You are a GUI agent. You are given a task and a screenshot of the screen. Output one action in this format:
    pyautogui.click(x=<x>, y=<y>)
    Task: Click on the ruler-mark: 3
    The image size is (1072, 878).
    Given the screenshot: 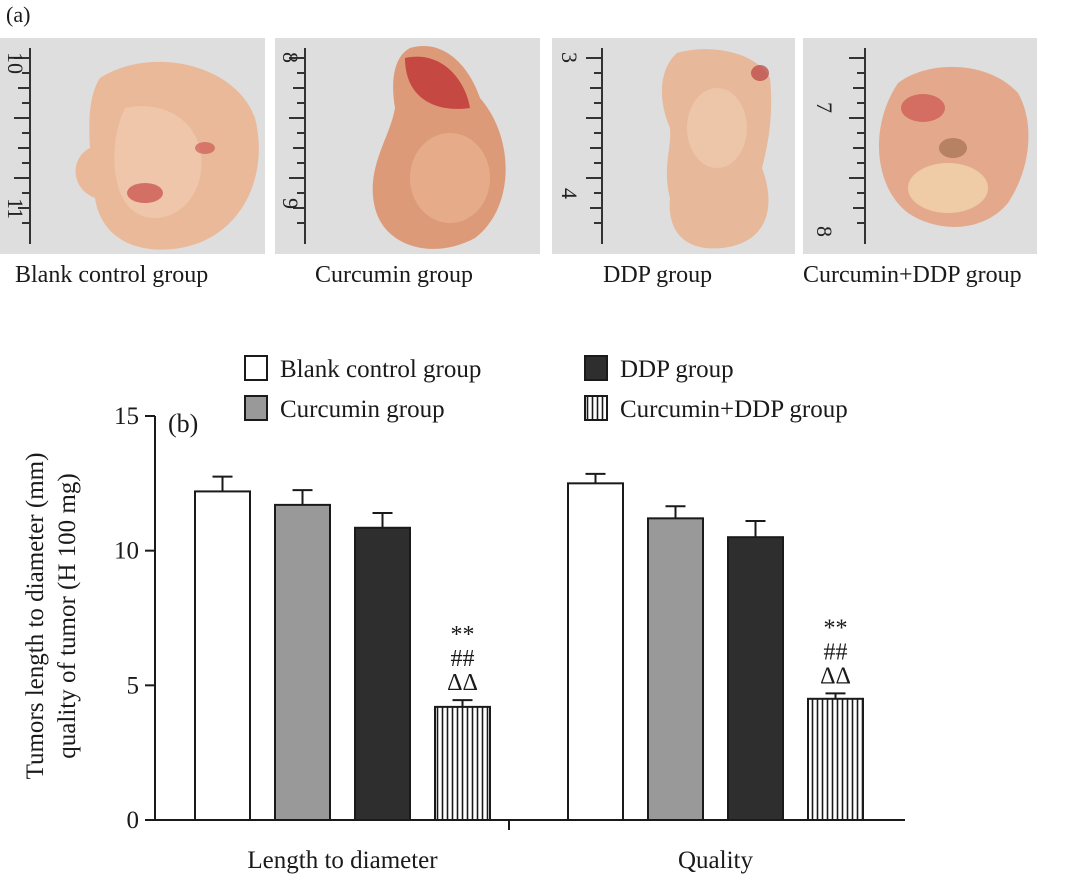 What is the action you would take?
    pyautogui.click(x=569, y=57)
    